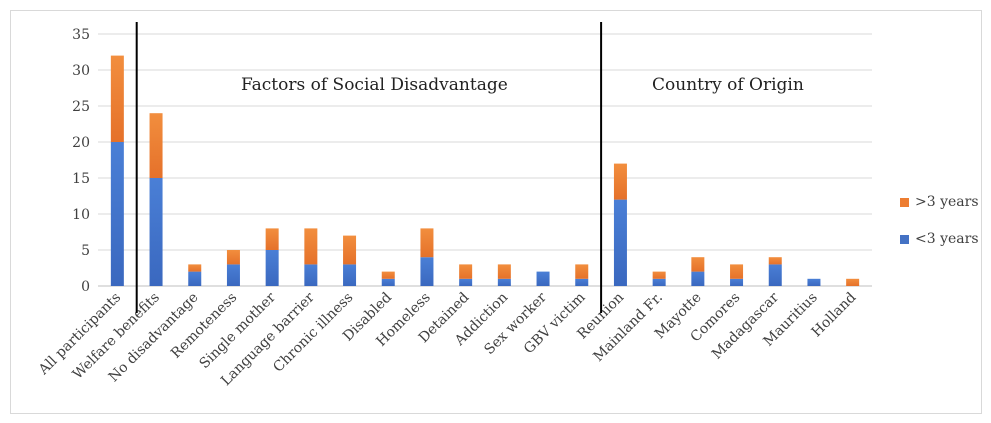  I want to click on y-tick-label: 5, so click(85, 251).